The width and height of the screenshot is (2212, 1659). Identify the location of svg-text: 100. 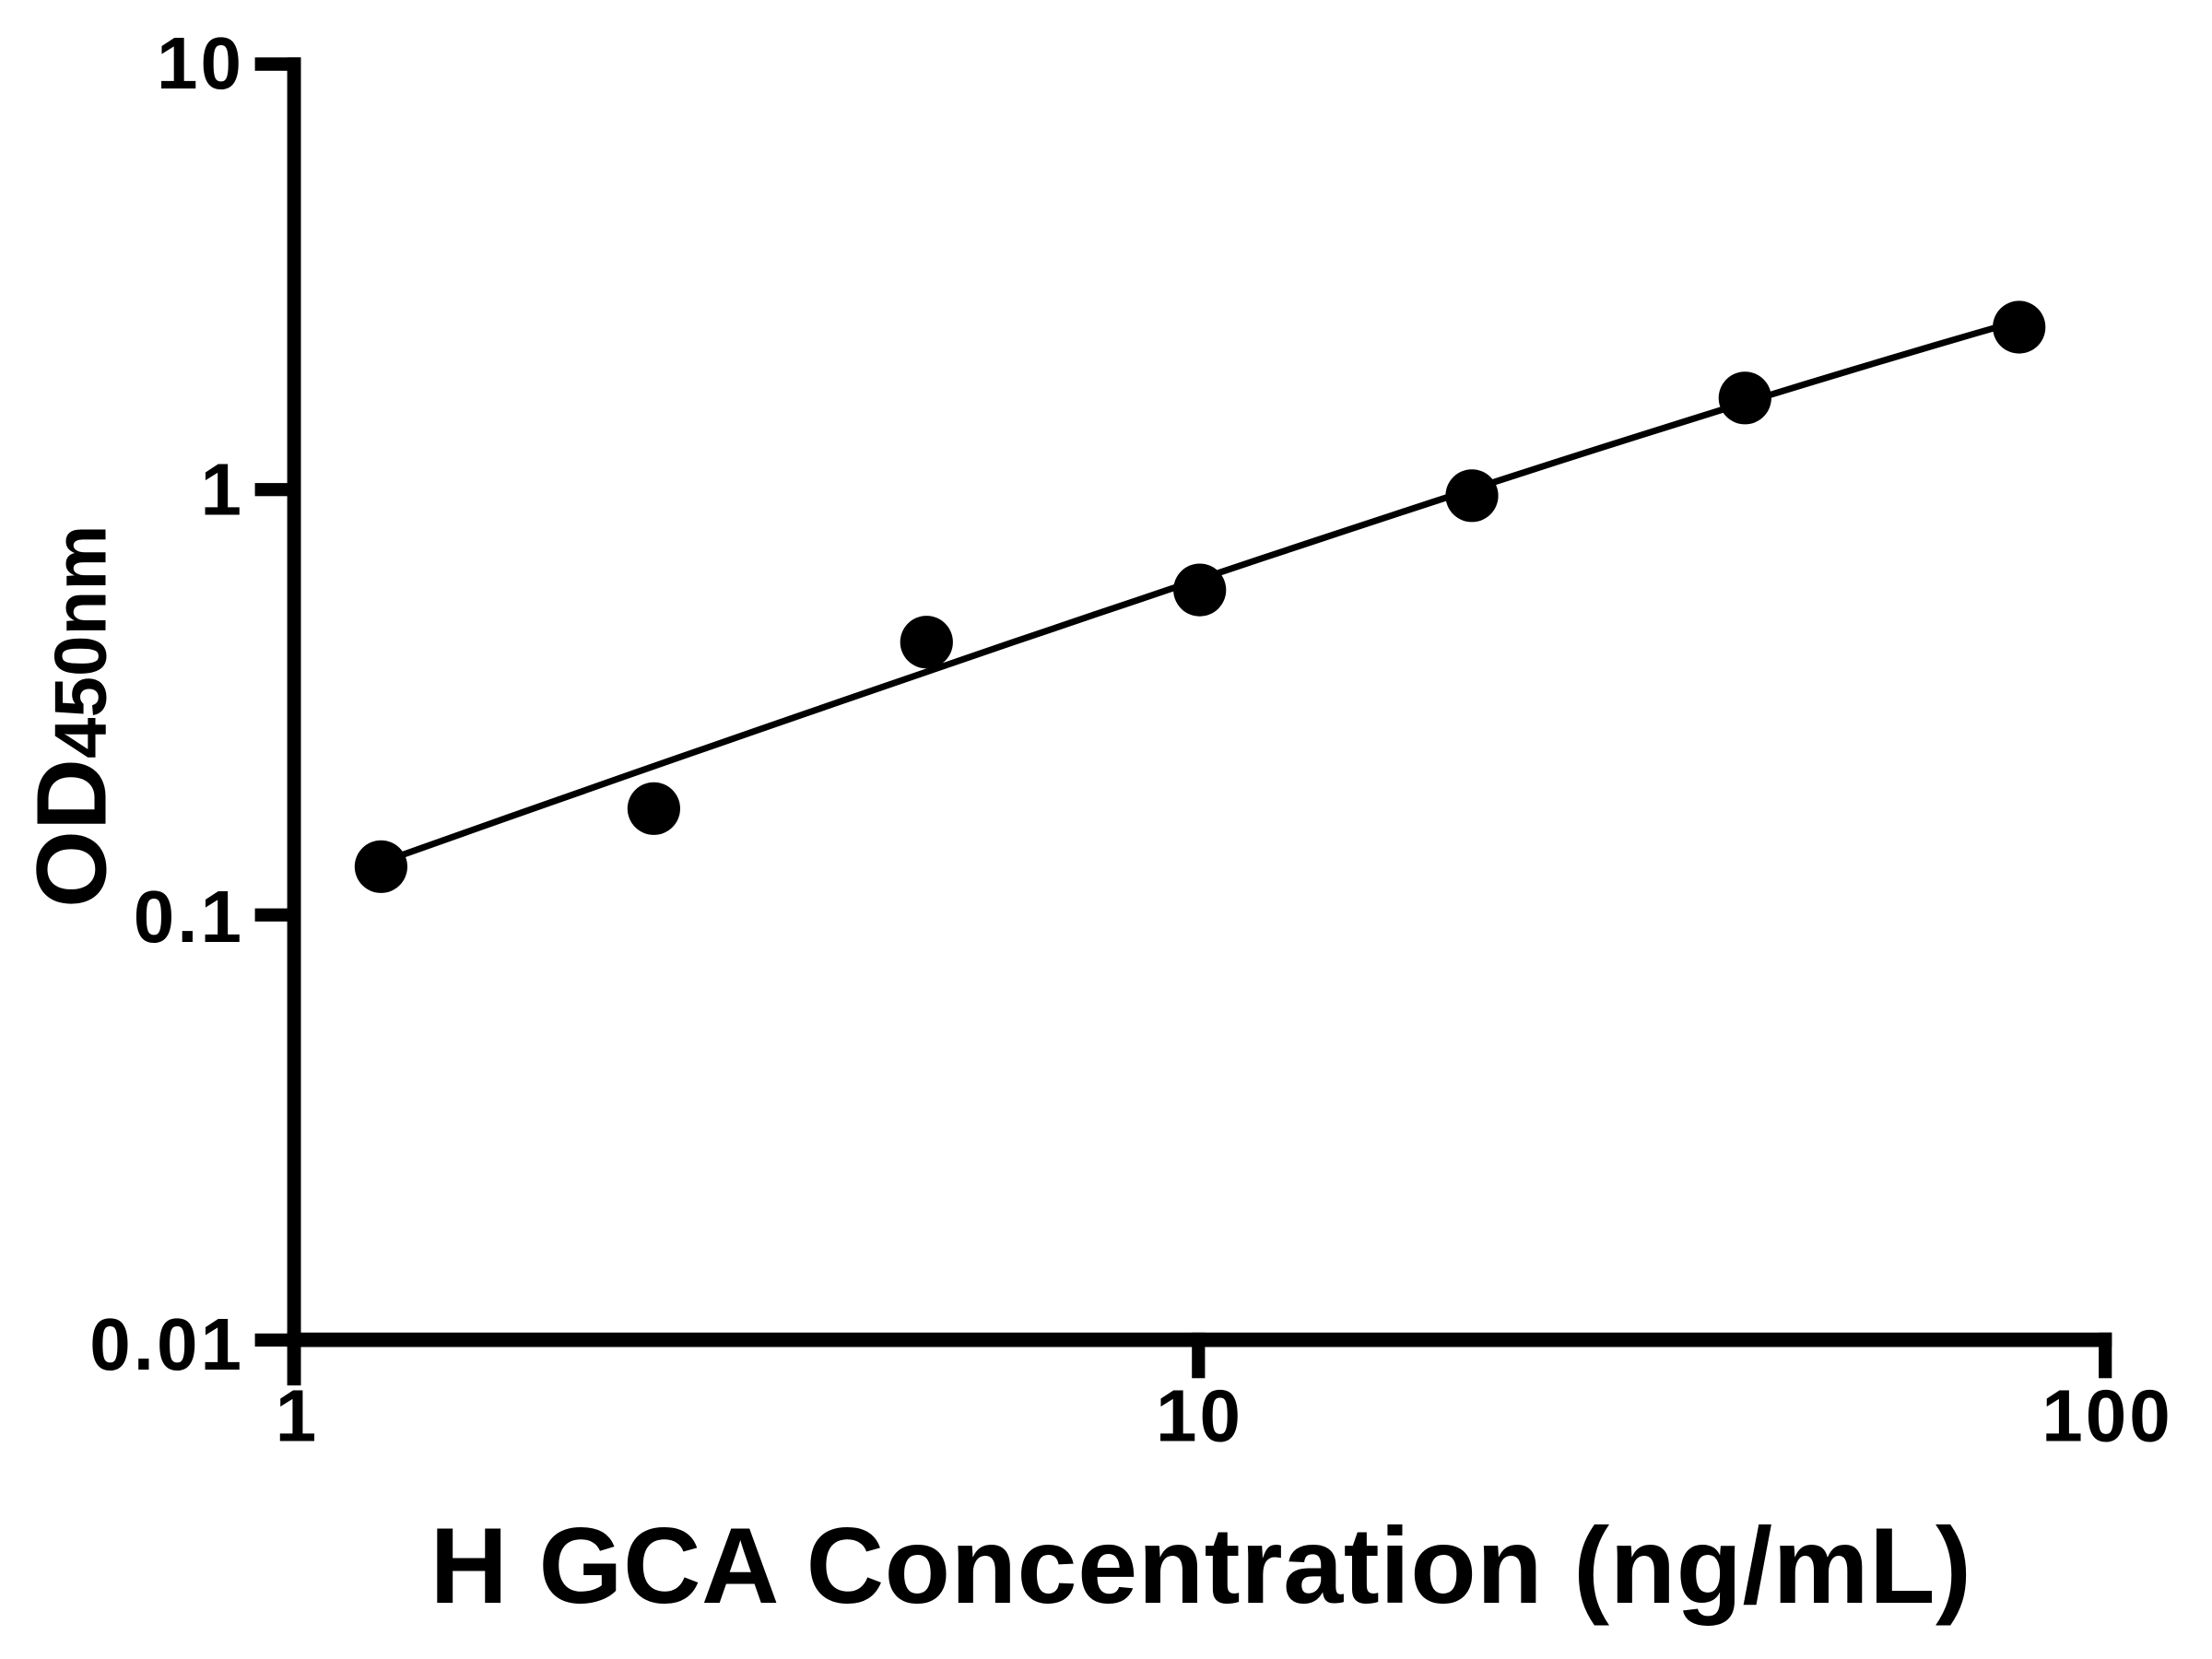
(2106, 1415).